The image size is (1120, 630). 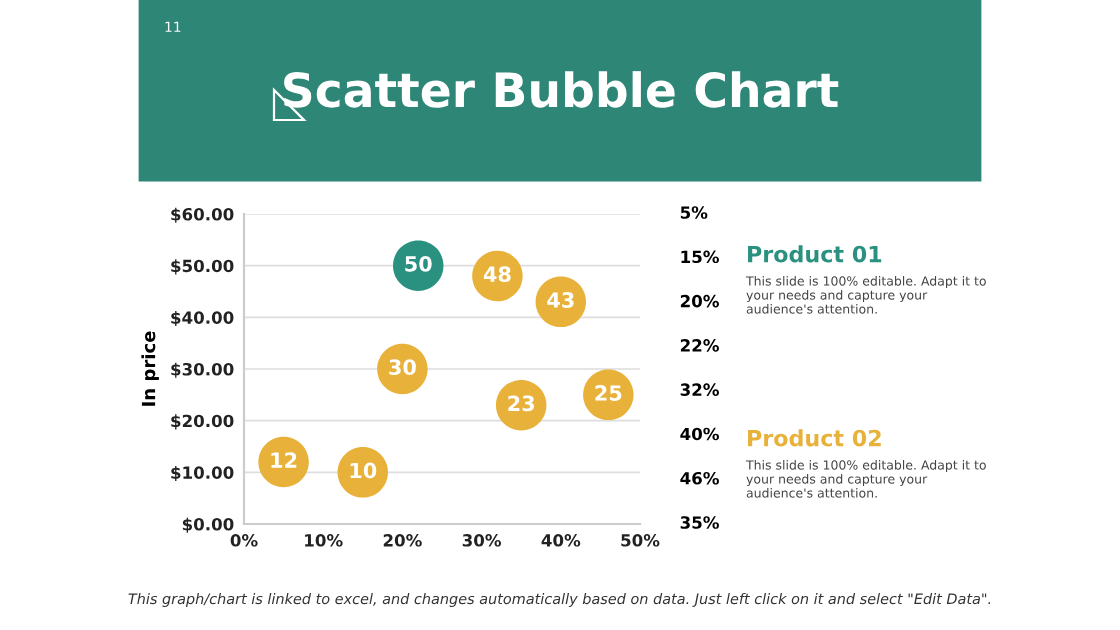 I want to click on text: 40%, so click(x=699, y=434).